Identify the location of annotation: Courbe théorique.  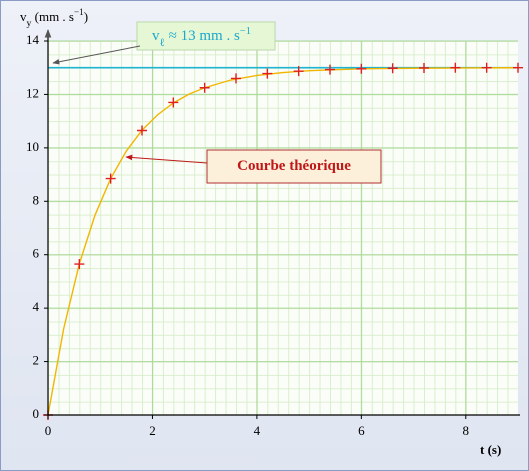
(294, 166).